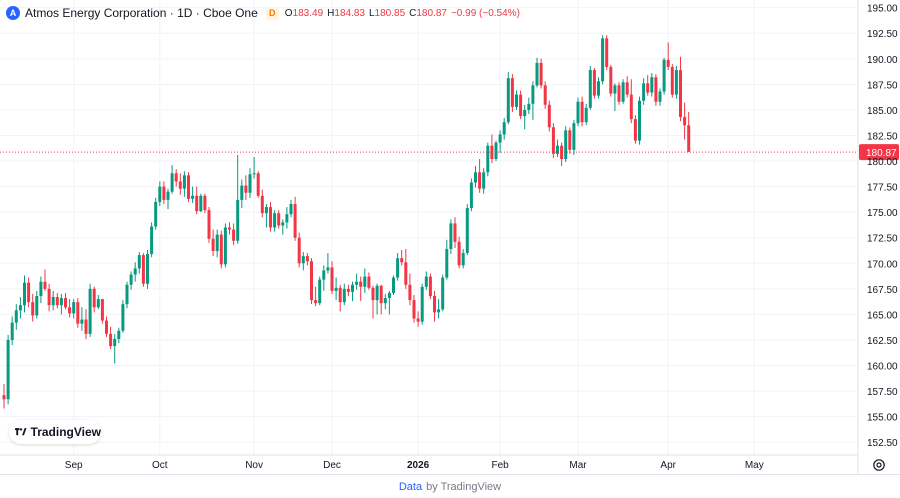 The height and width of the screenshot is (498, 900). Describe the element at coordinates (331, 13) in the screenshot. I see `high-label: H` at that location.